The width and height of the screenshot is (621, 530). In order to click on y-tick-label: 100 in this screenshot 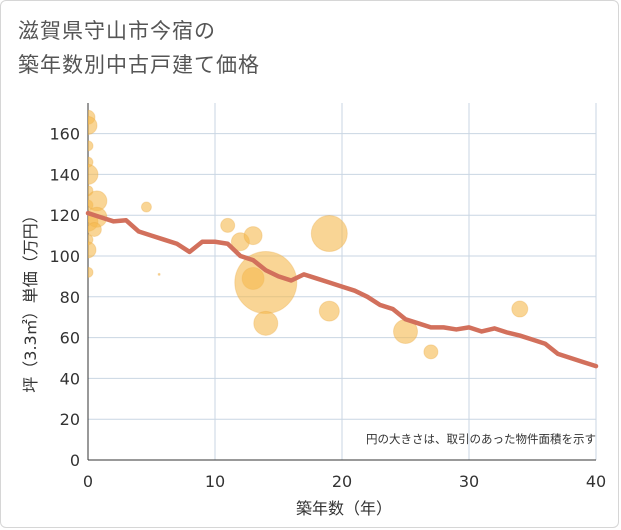, I will do `click(64, 256)`.